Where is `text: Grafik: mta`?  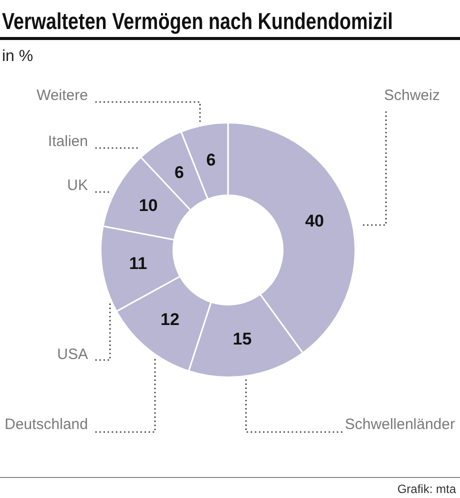
text: Grafik: mta is located at coordinates (426, 489).